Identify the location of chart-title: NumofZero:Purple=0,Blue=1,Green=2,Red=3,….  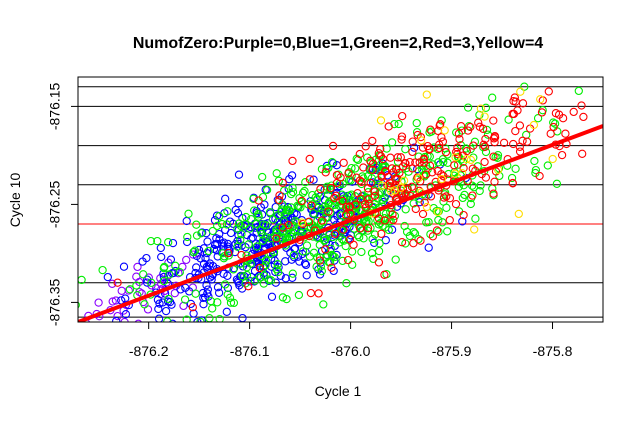
(338, 43).